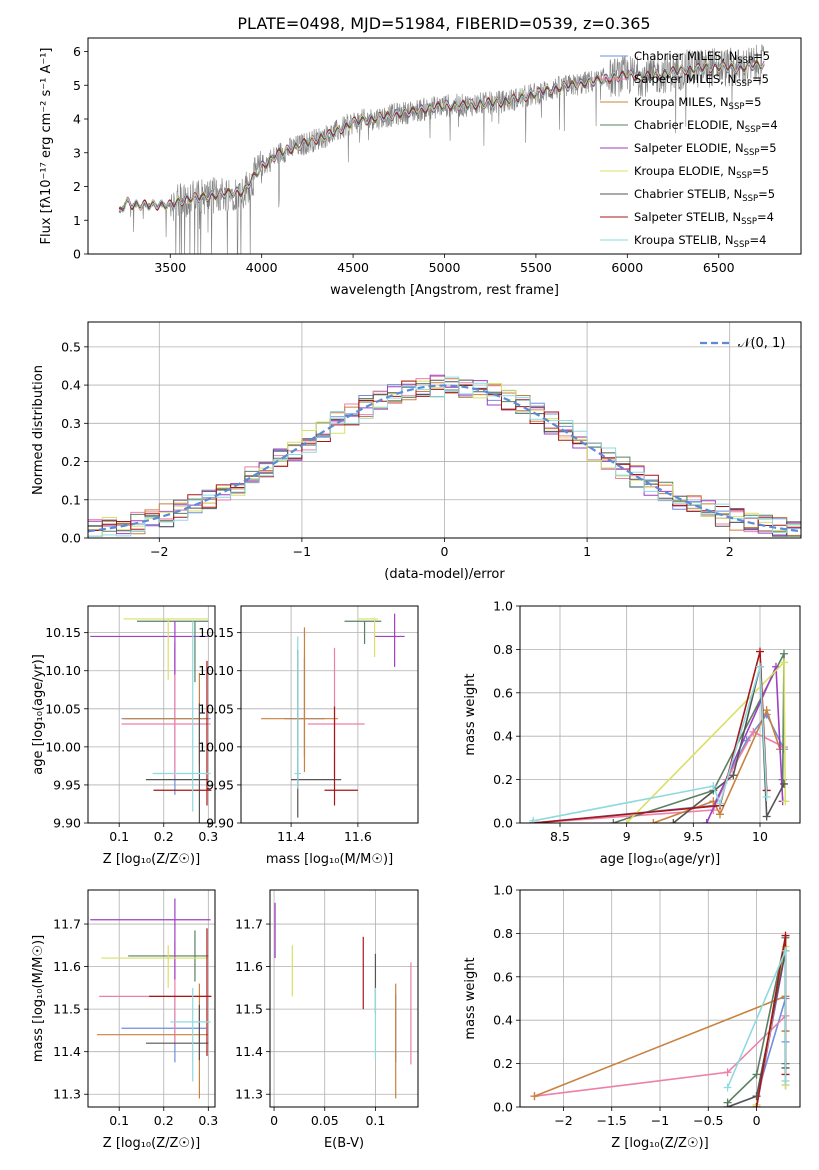 The image size is (819, 1170). What do you see at coordinates (77, 254) in the screenshot?
I see `y-tick-label: 0` at bounding box center [77, 254].